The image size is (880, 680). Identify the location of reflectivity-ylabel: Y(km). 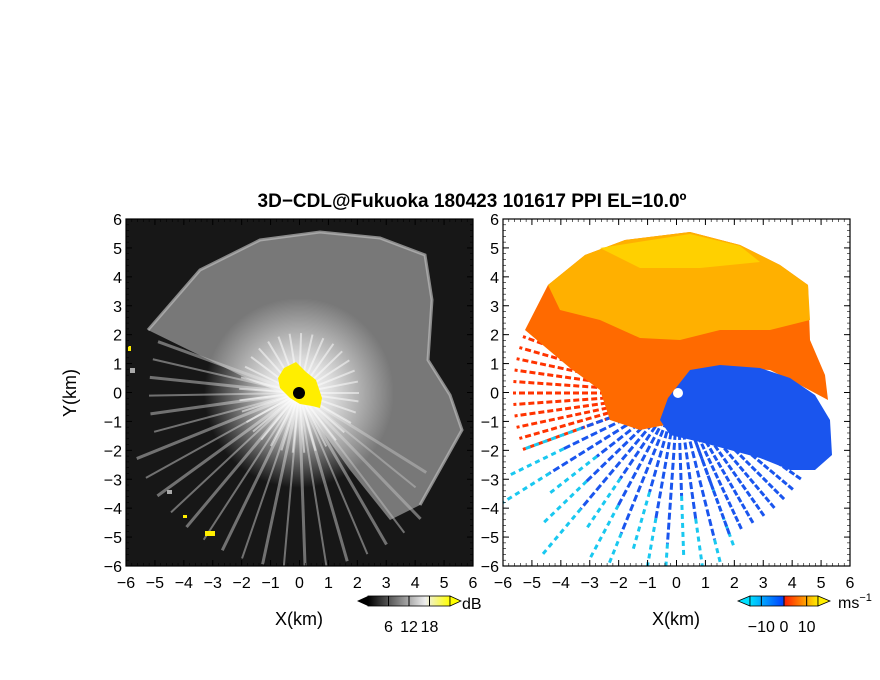
(70, 393).